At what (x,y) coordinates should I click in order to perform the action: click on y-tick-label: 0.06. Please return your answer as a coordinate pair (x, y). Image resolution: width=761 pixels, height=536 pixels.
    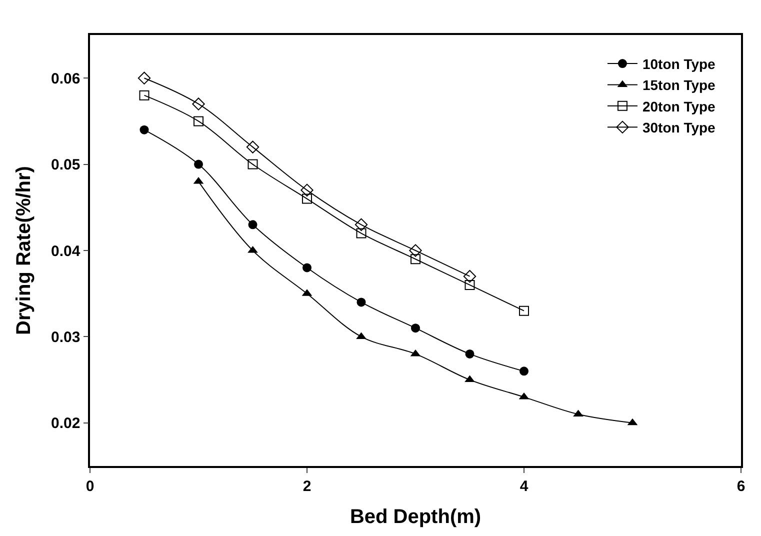
    Looking at the image, I should click on (65, 79).